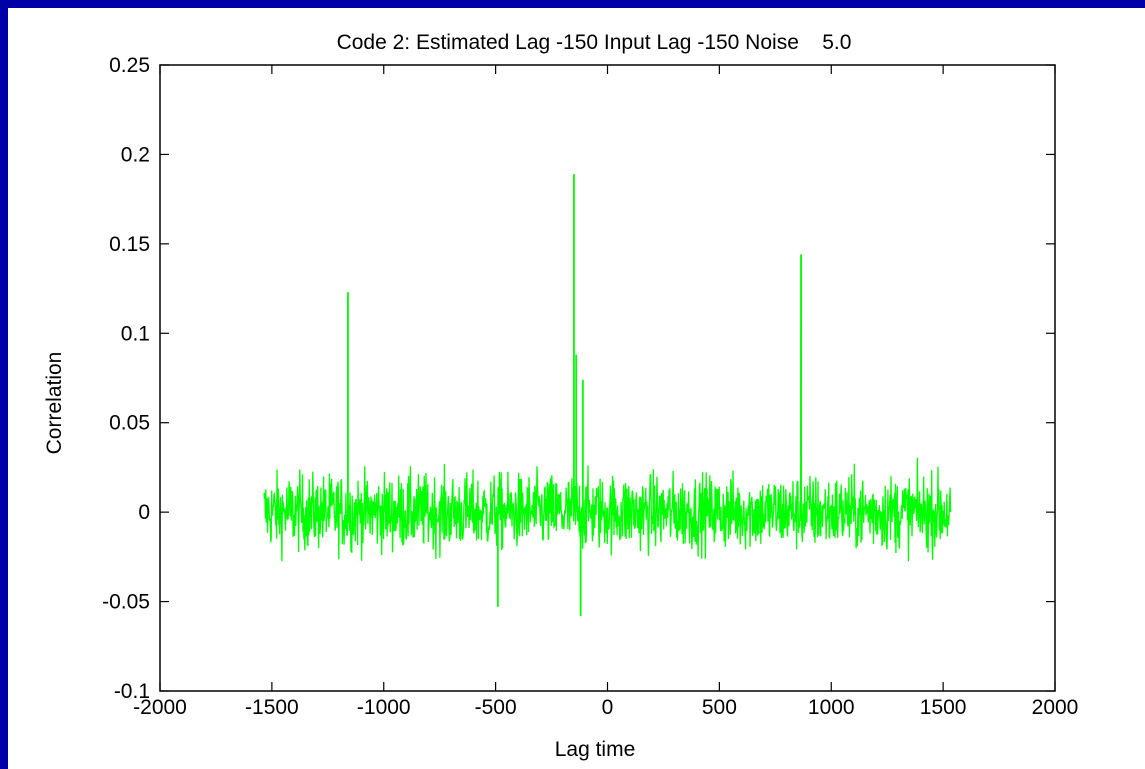 The image size is (1145, 769). Describe the element at coordinates (160, 707) in the screenshot. I see `x-tick-label: -2000` at that location.